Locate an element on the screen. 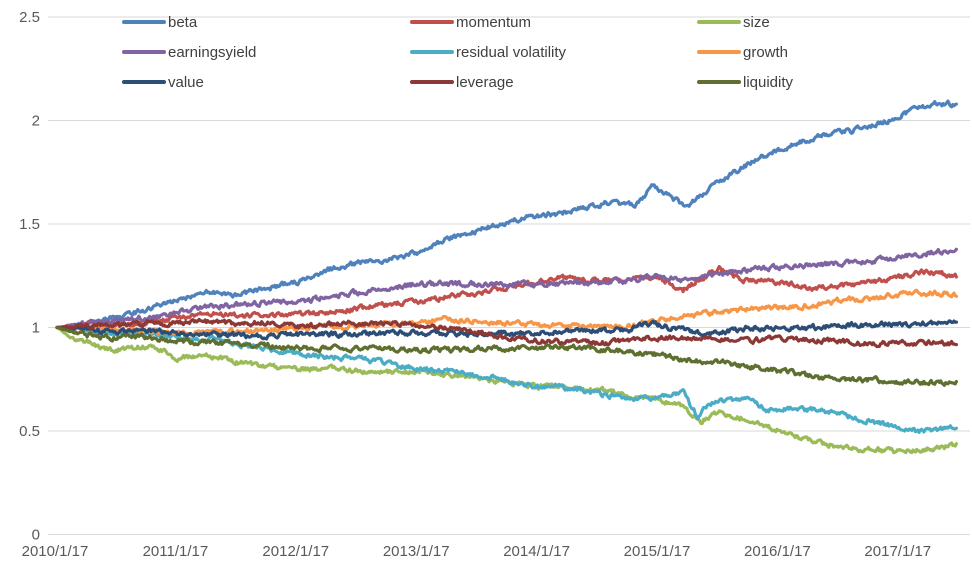 The width and height of the screenshot is (972, 582). y-tick-label: 1 is located at coordinates (36, 328).